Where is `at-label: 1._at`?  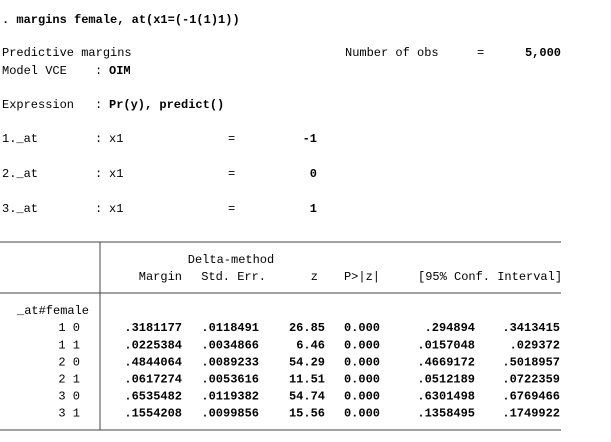 at-label: 1._at is located at coordinates (20, 139).